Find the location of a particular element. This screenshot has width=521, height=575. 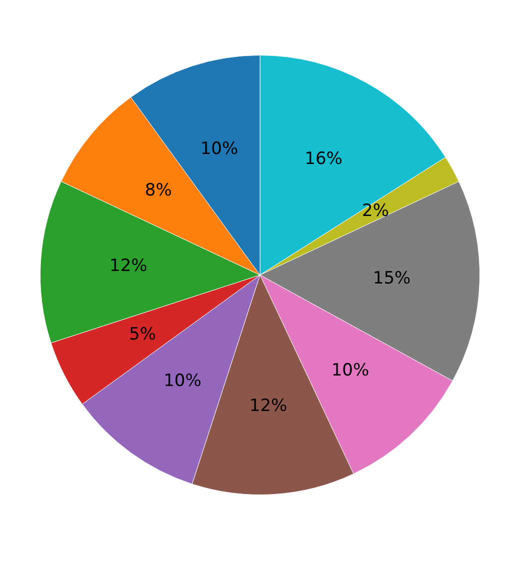

data-label: 8% is located at coordinates (158, 190).